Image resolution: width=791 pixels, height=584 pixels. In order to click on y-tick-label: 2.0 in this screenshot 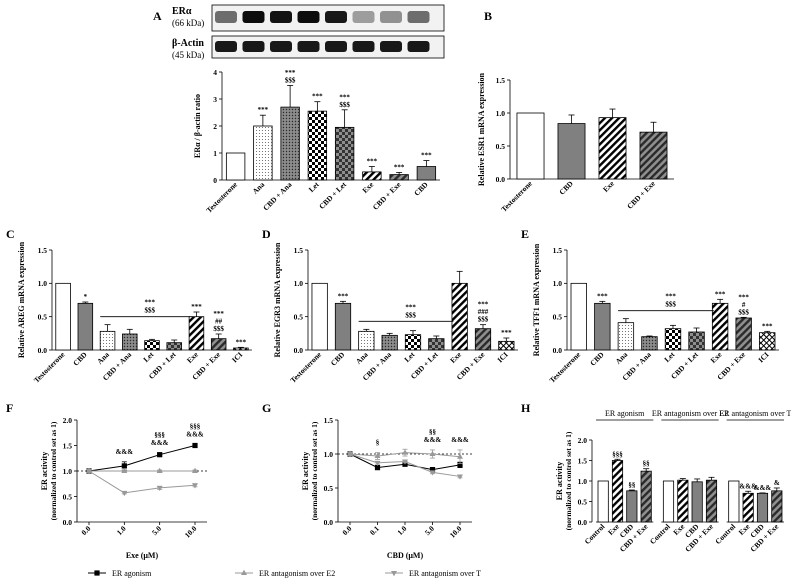, I will do `click(68, 420)`.